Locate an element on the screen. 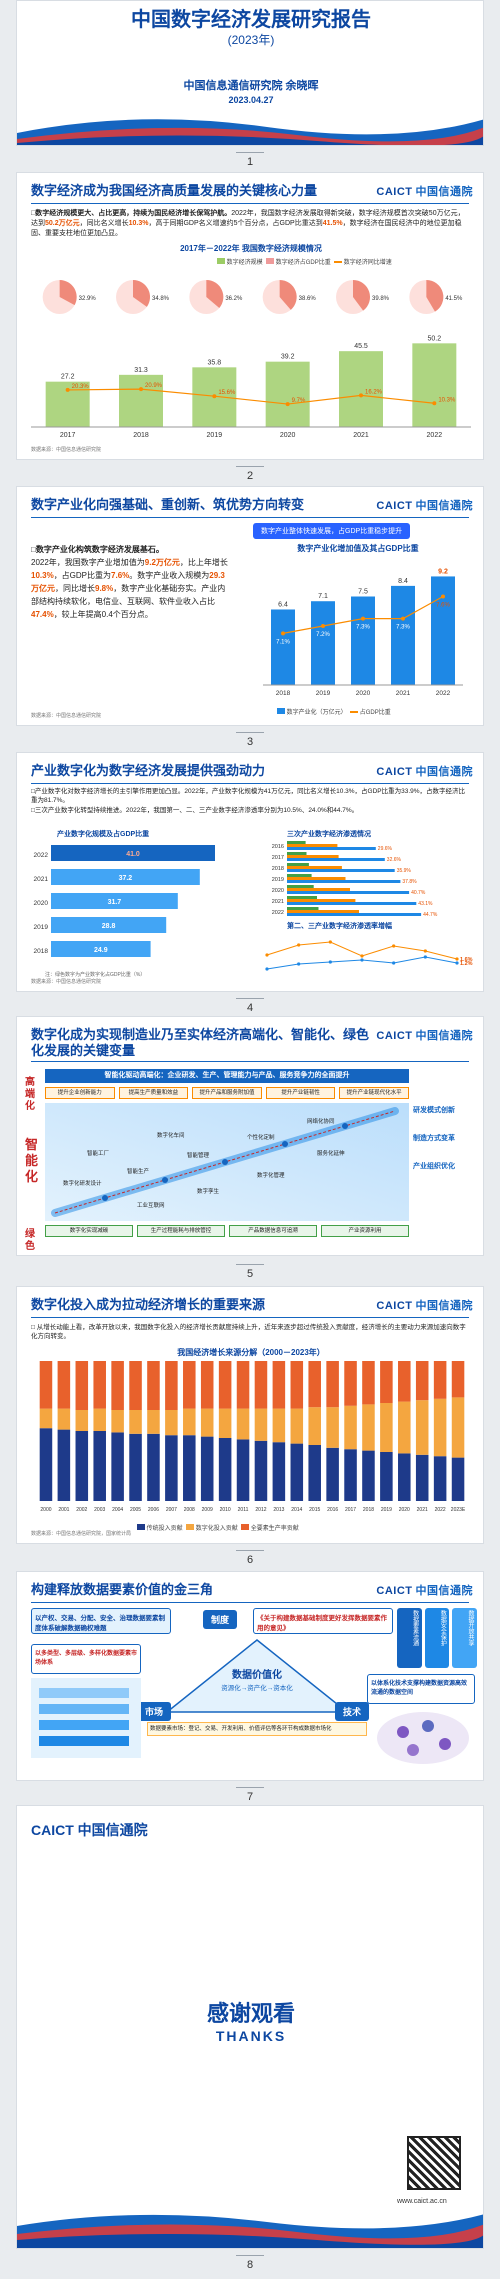  node-label: 工业互联网 is located at coordinates (151, 1206).